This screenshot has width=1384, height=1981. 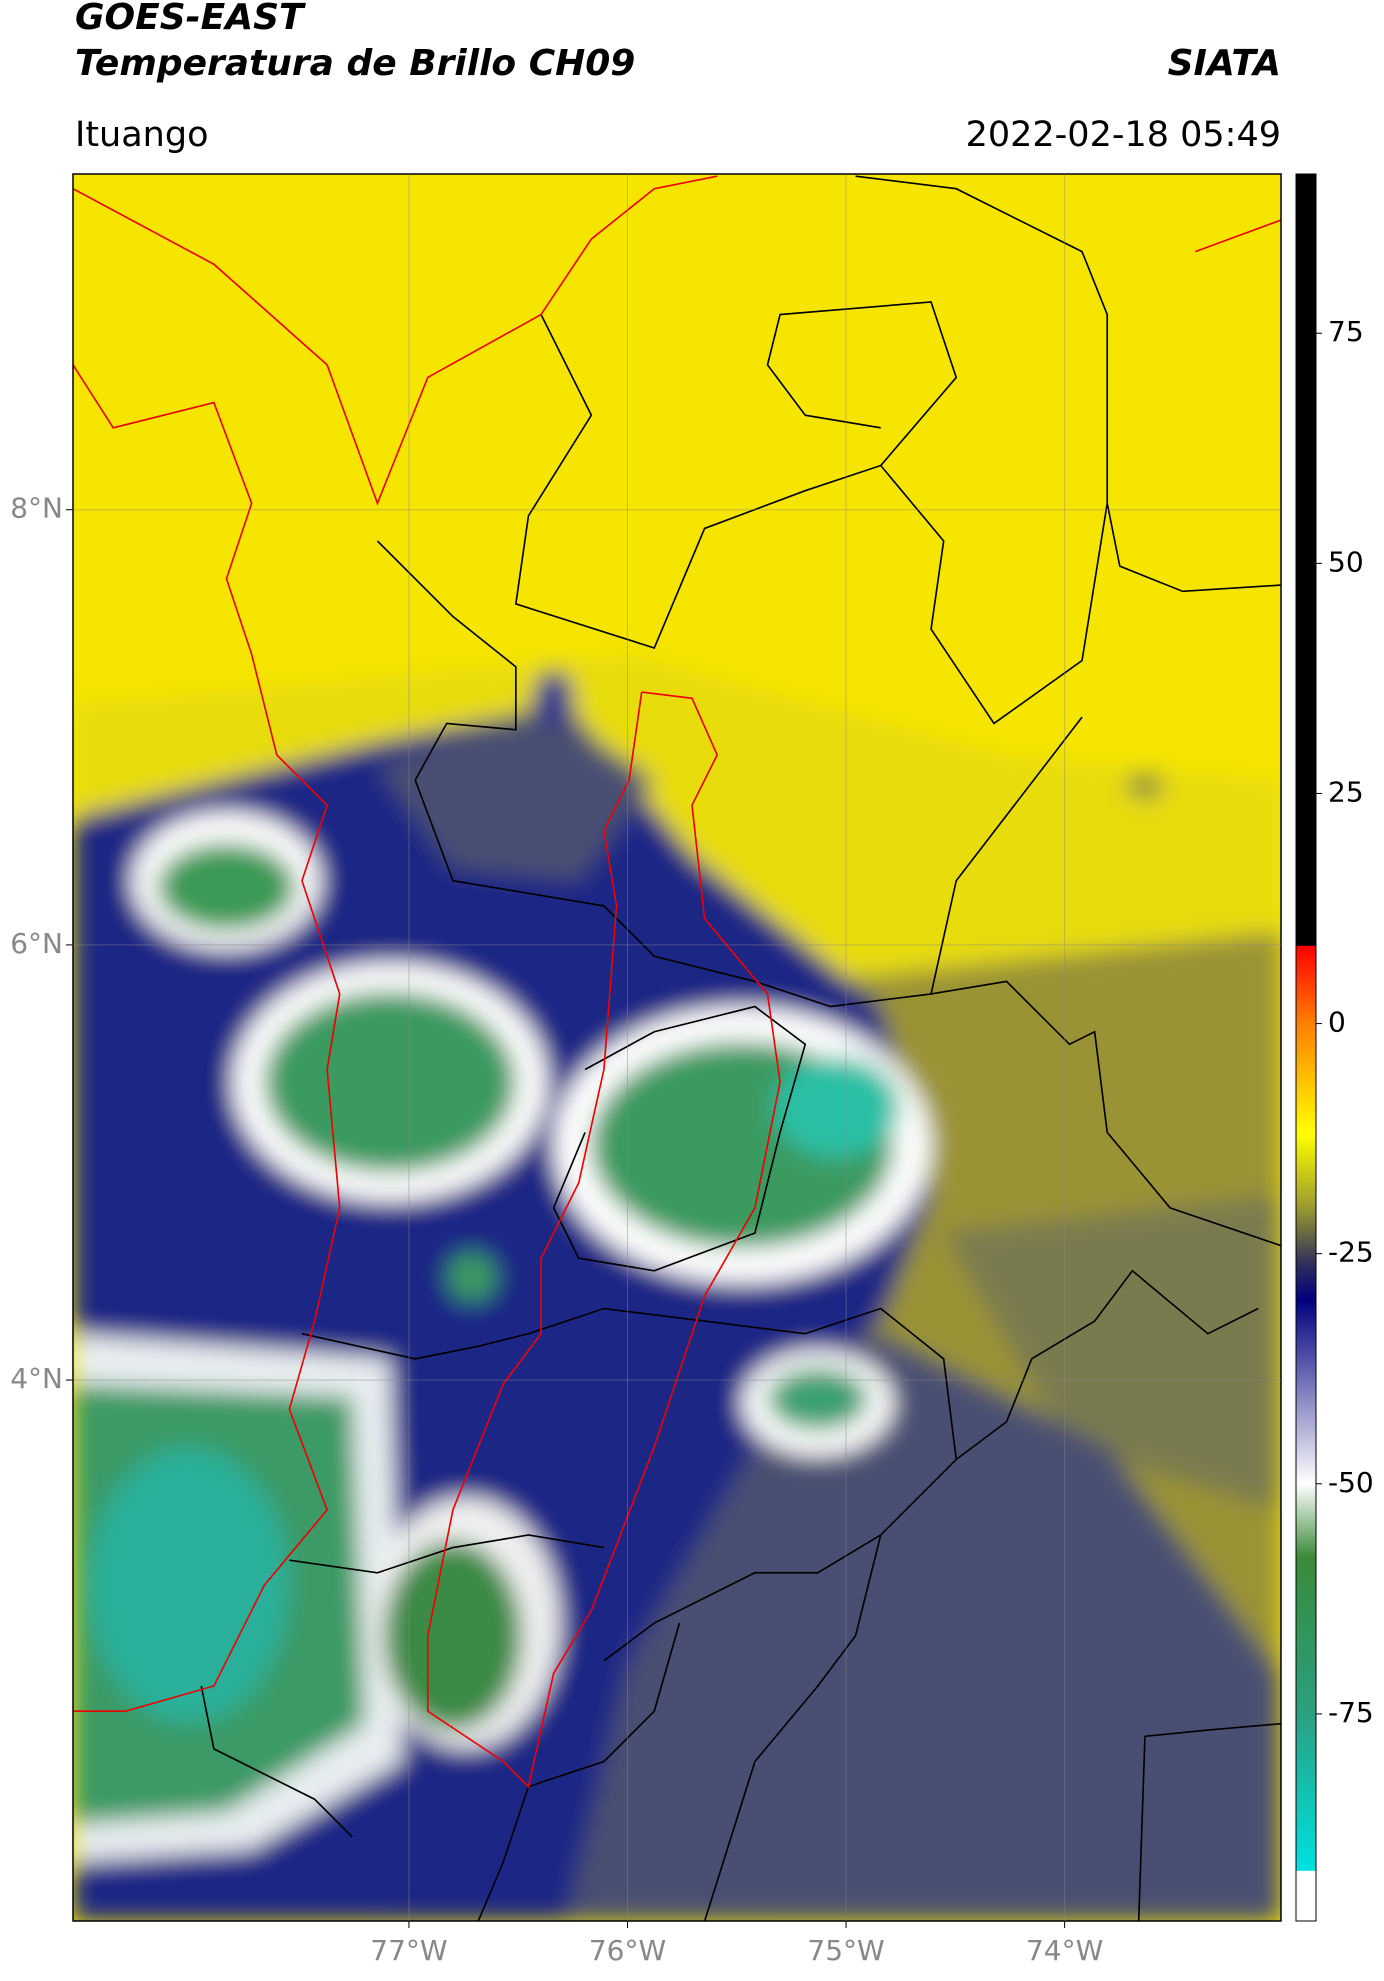 What do you see at coordinates (1346, 791) in the screenshot?
I see `colorbar-tick-label: 25` at bounding box center [1346, 791].